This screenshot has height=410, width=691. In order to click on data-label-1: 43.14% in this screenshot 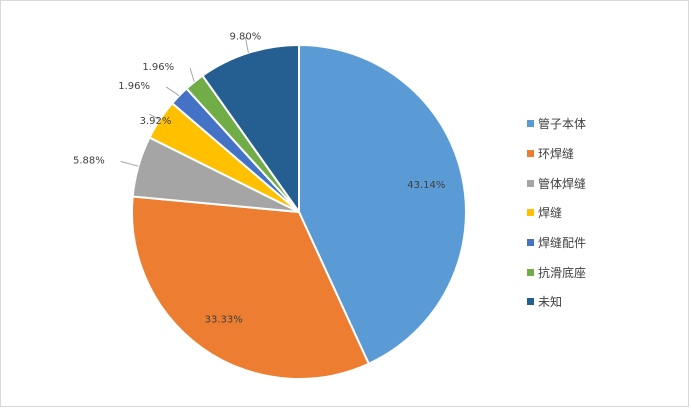, I will do `click(426, 185)`.